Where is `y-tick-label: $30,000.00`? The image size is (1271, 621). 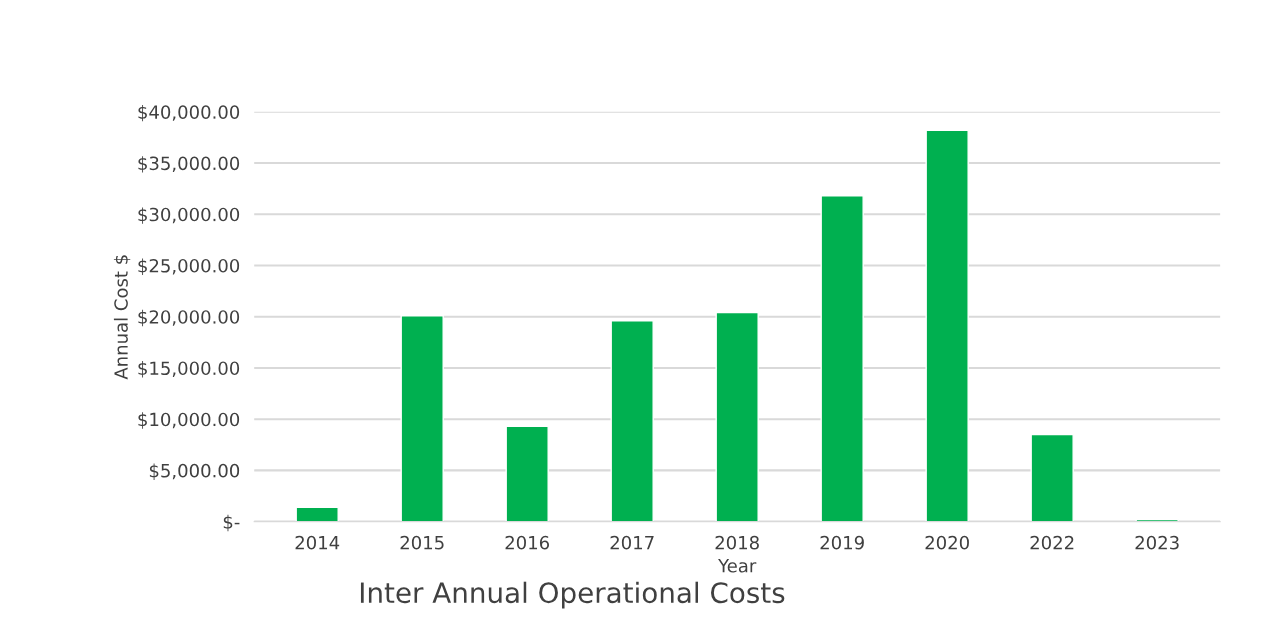
y-tick-label: $30,000.00 is located at coordinates (189, 215).